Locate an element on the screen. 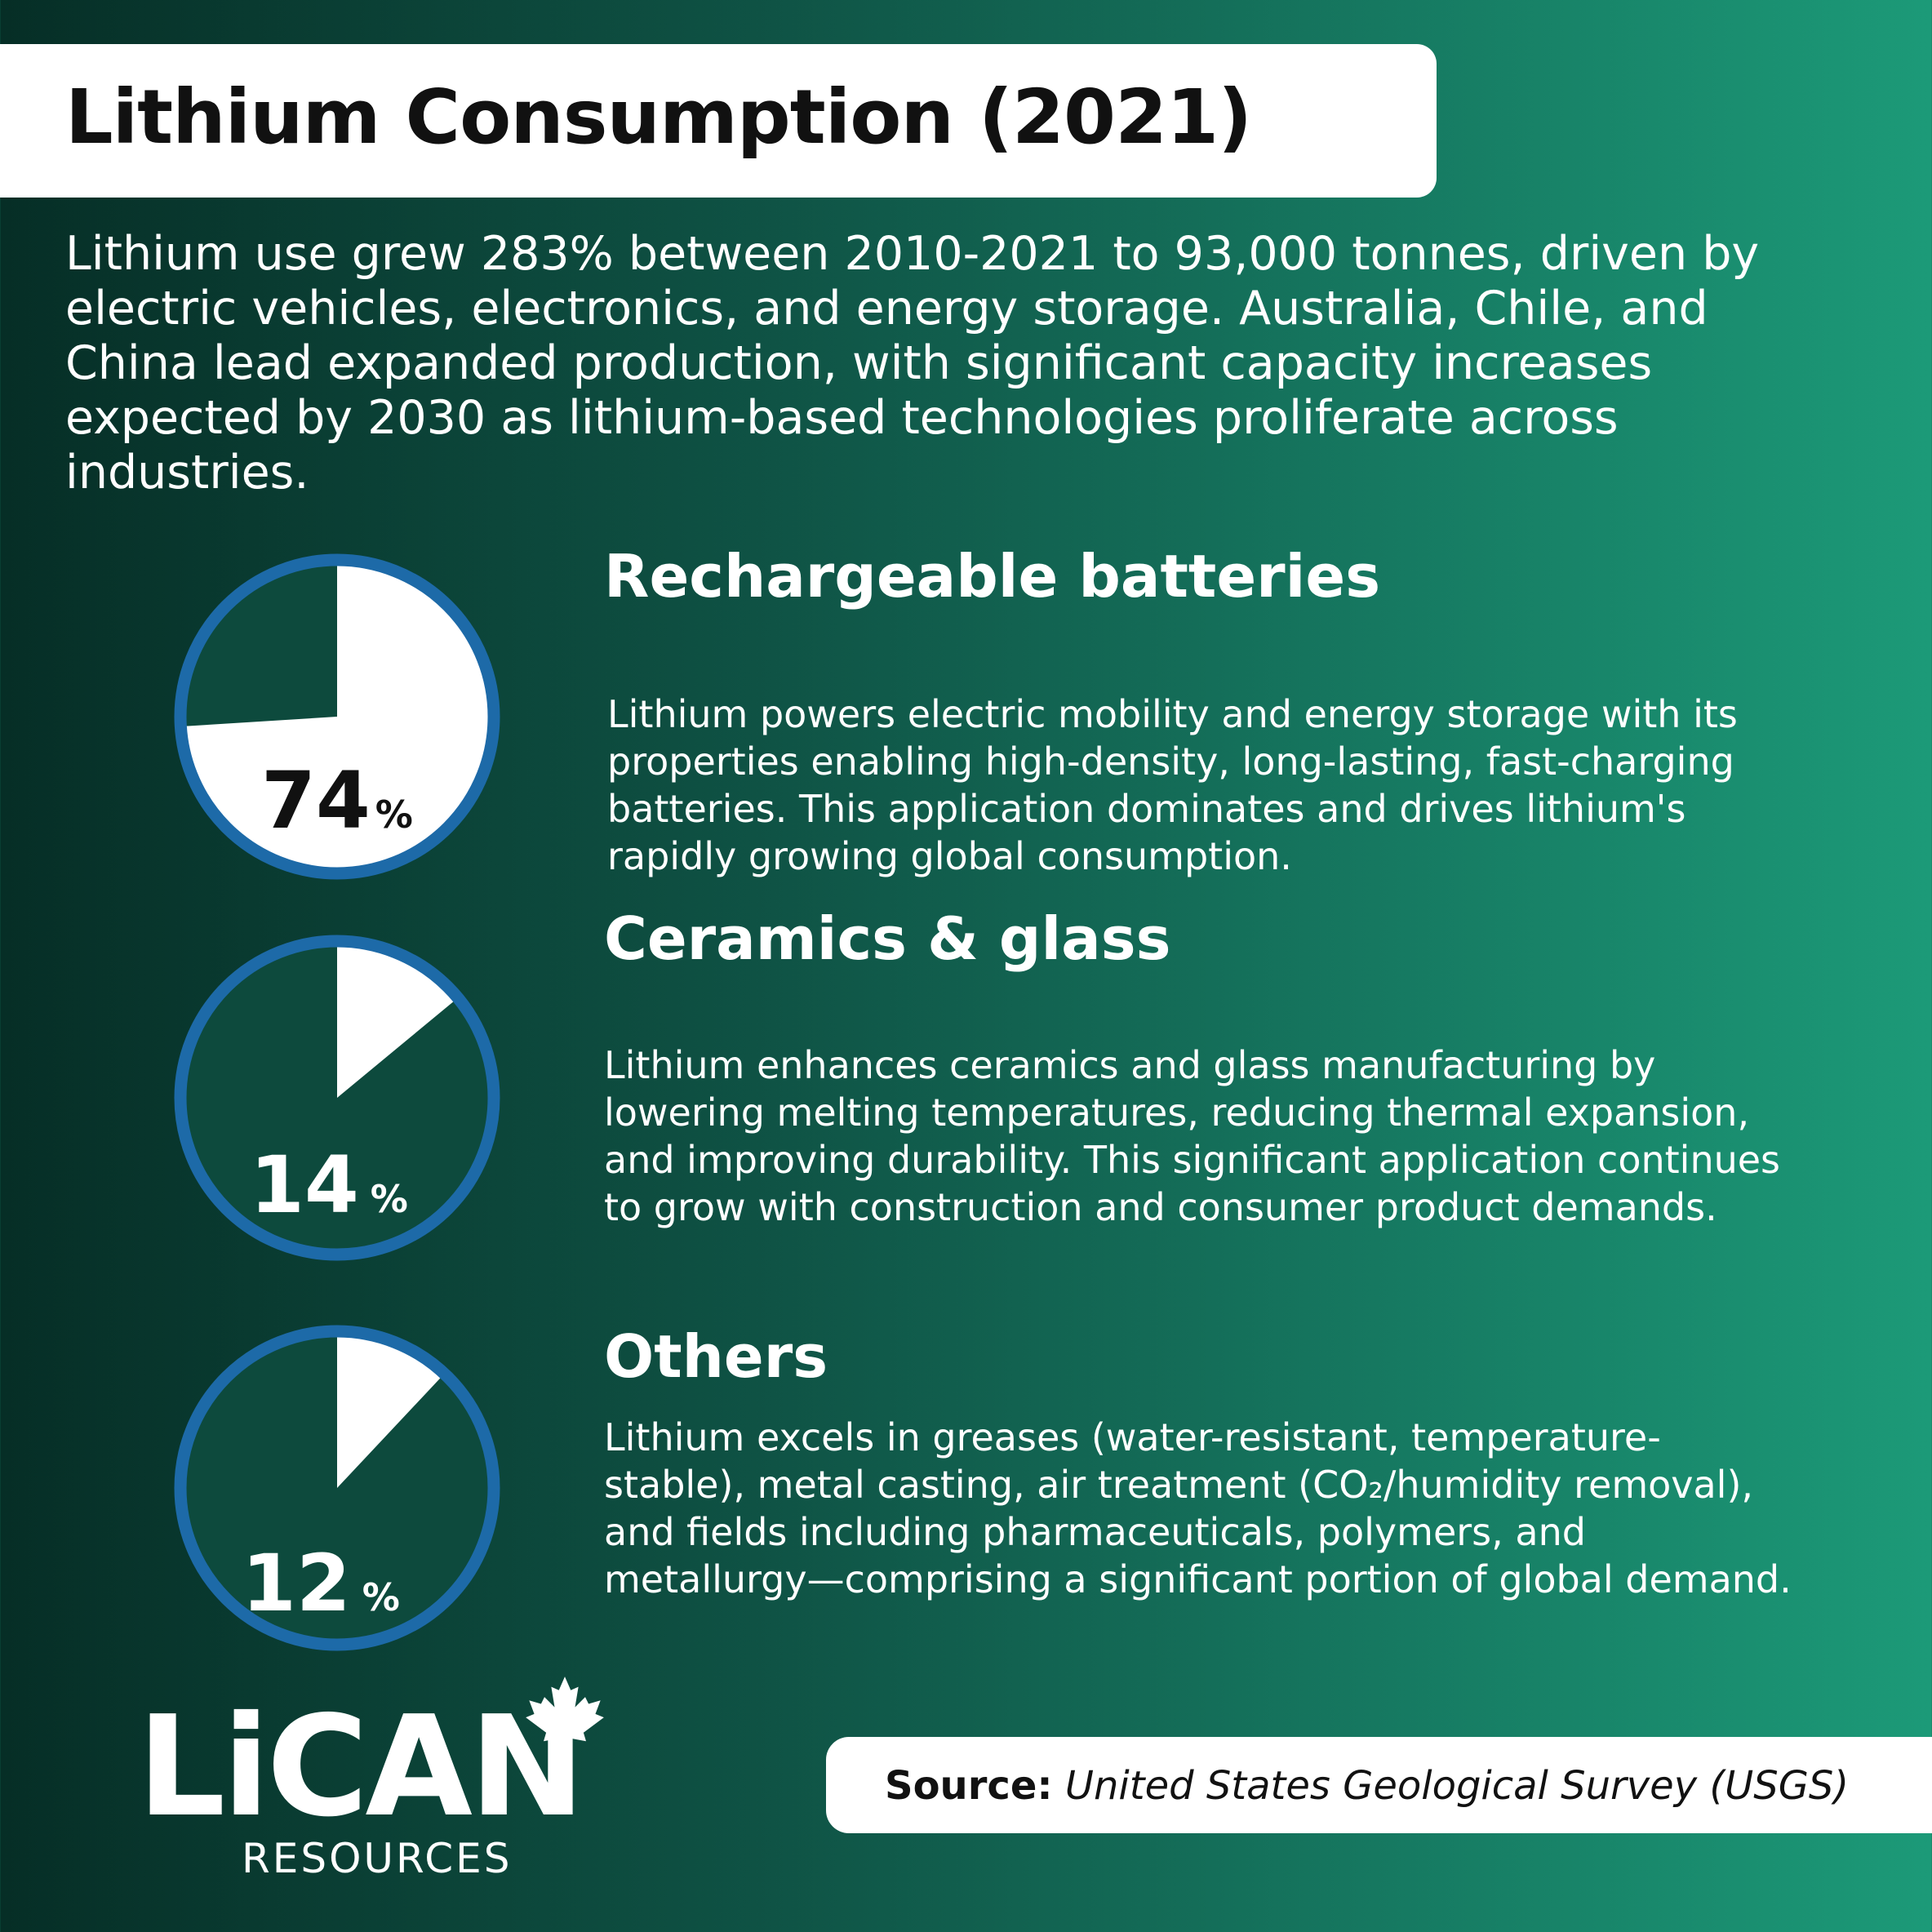  category-name: Rechargeable batteries is located at coordinates (992, 576).